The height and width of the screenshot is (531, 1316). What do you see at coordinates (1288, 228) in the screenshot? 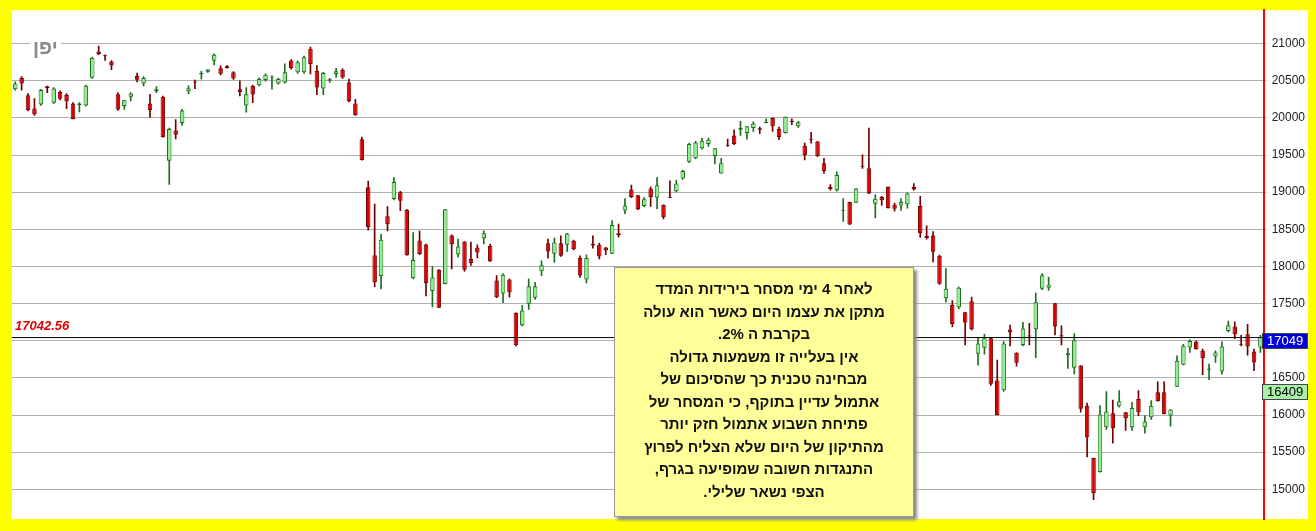
I see `y-tick-label: 18500` at bounding box center [1288, 228].